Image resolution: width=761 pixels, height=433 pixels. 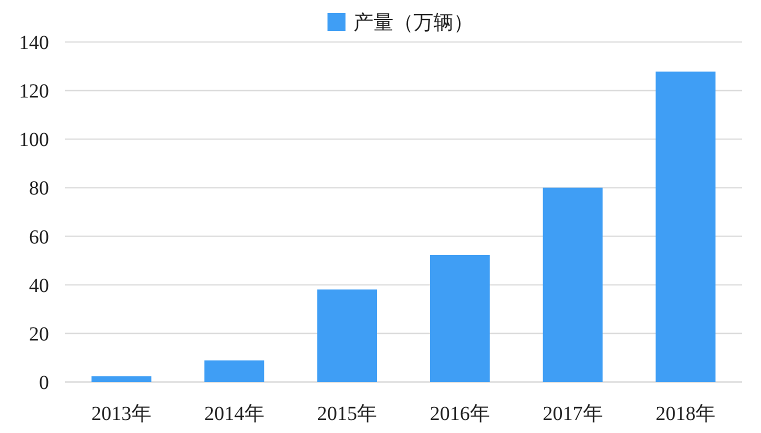 I want to click on x-tick-label: 2016年, so click(x=460, y=414).